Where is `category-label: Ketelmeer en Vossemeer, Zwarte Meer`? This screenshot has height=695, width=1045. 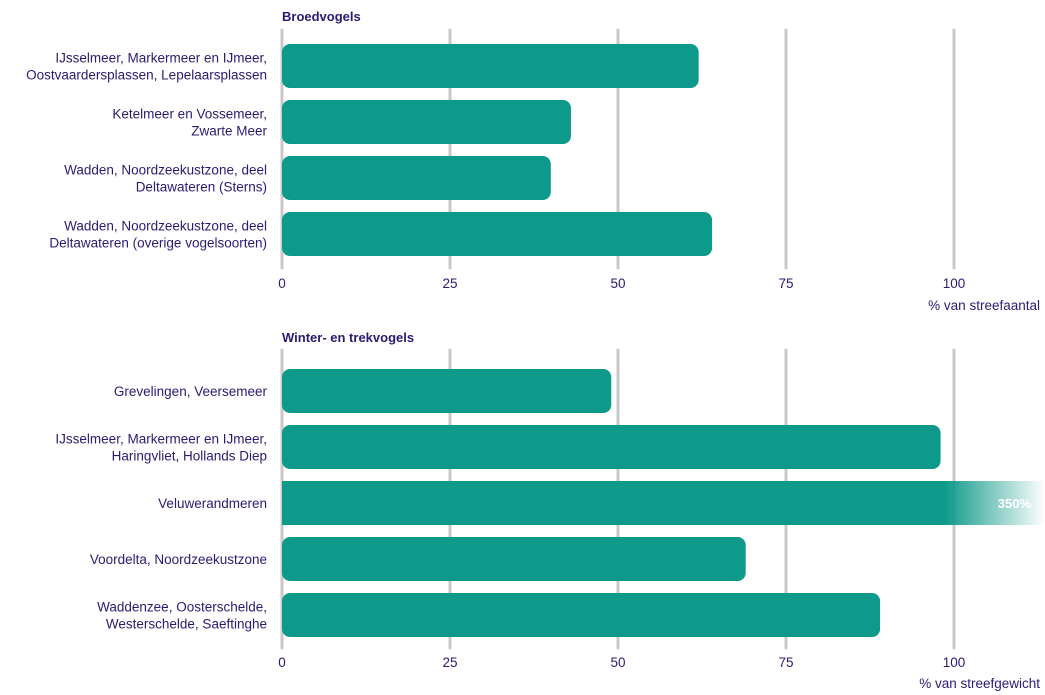 category-label: Ketelmeer en Vossemeer, Zwarte Meer is located at coordinates (189, 123).